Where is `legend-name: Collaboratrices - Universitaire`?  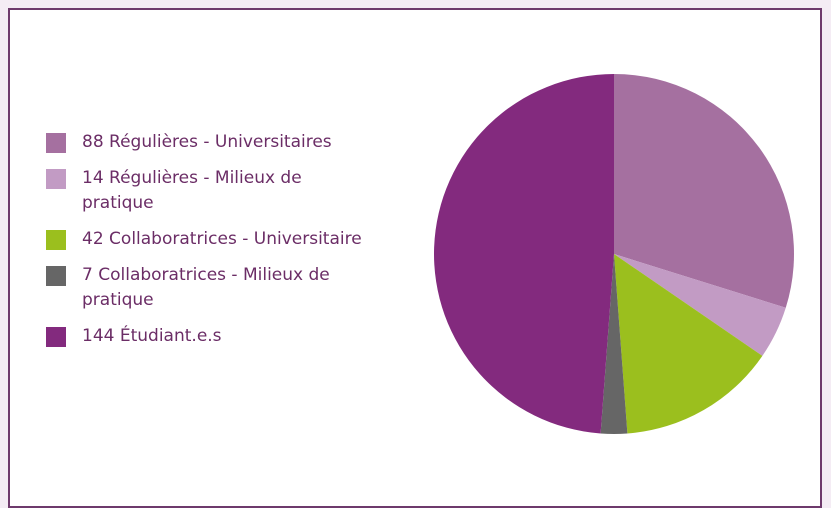 legend-name: Collaboratrices - Universitaire is located at coordinates (235, 239).